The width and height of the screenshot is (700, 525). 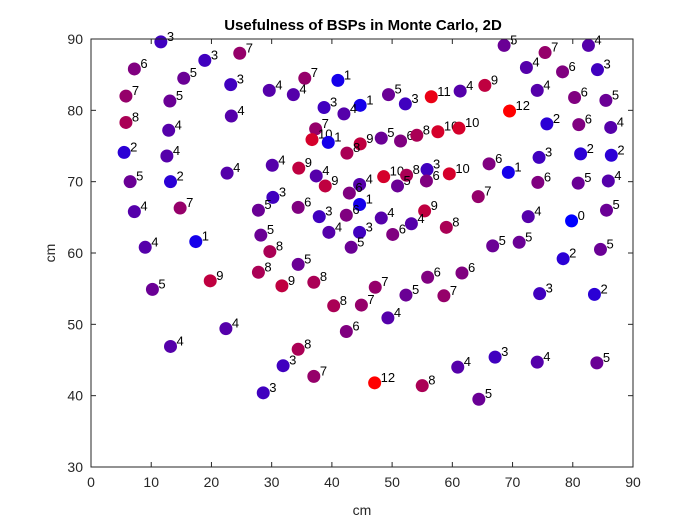 I want to click on data-point-label: 0, so click(x=581, y=215).